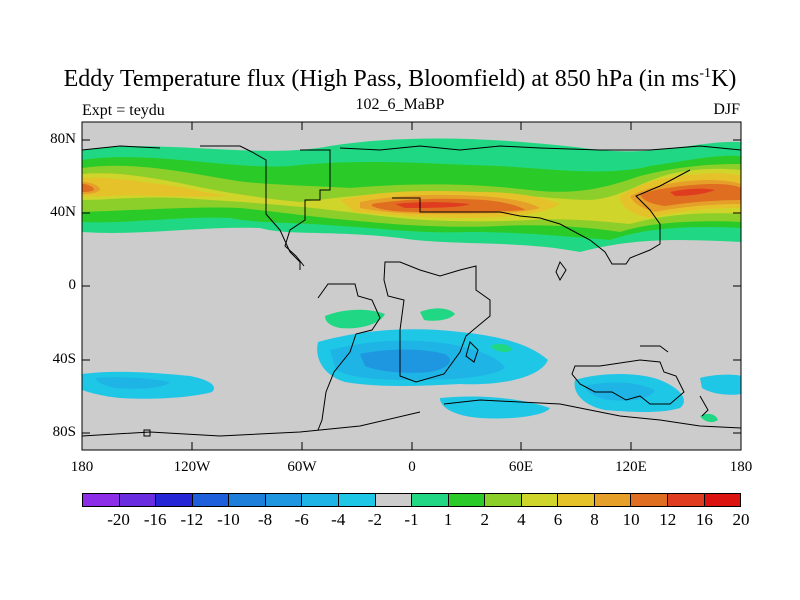 The width and height of the screenshot is (800, 600). What do you see at coordinates (338, 519) in the screenshot?
I see `colorbar-label: -4` at bounding box center [338, 519].